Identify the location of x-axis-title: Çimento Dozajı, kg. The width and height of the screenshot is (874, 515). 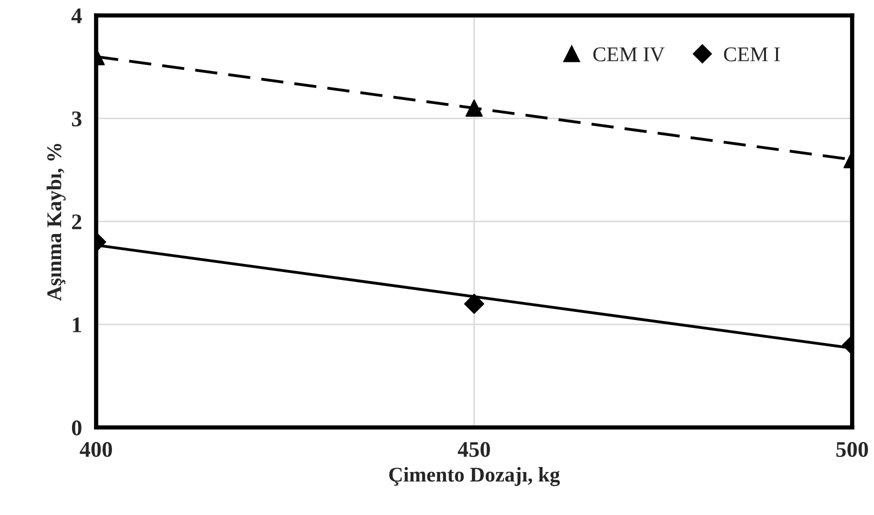
(474, 476).